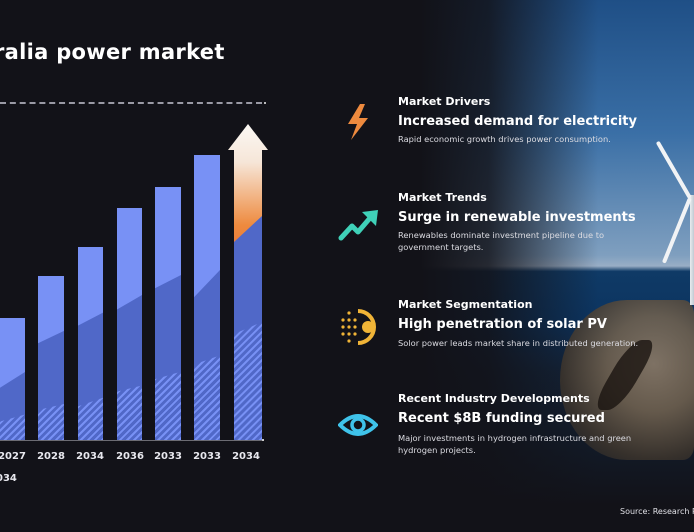 The image size is (694, 532). What do you see at coordinates (131, 103) in the screenshot?
I see `dashed-reference-line` at bounding box center [131, 103].